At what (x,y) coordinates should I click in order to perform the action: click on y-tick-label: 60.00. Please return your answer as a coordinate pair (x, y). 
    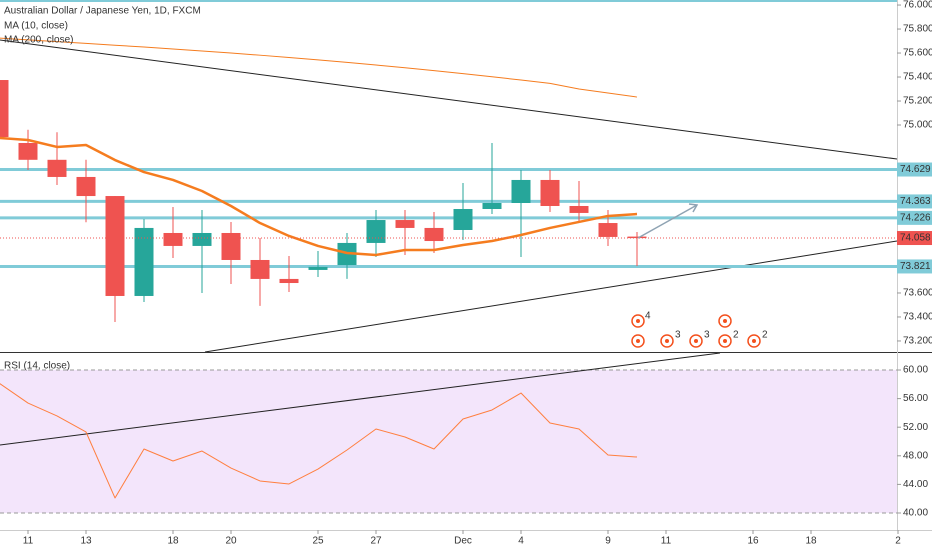
    Looking at the image, I should click on (915, 370).